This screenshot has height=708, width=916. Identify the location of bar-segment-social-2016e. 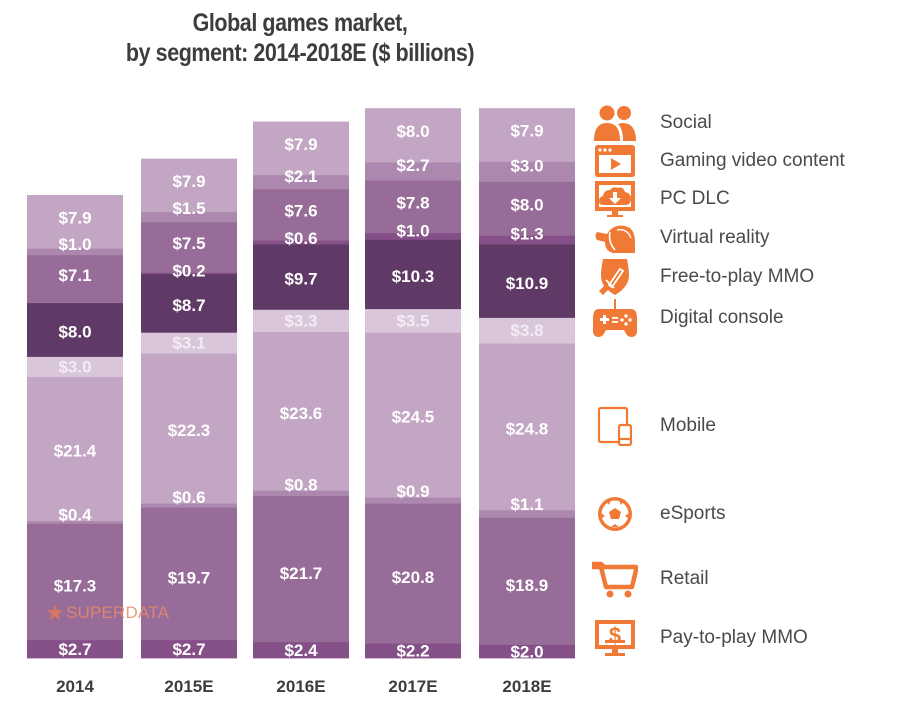
(301, 148).